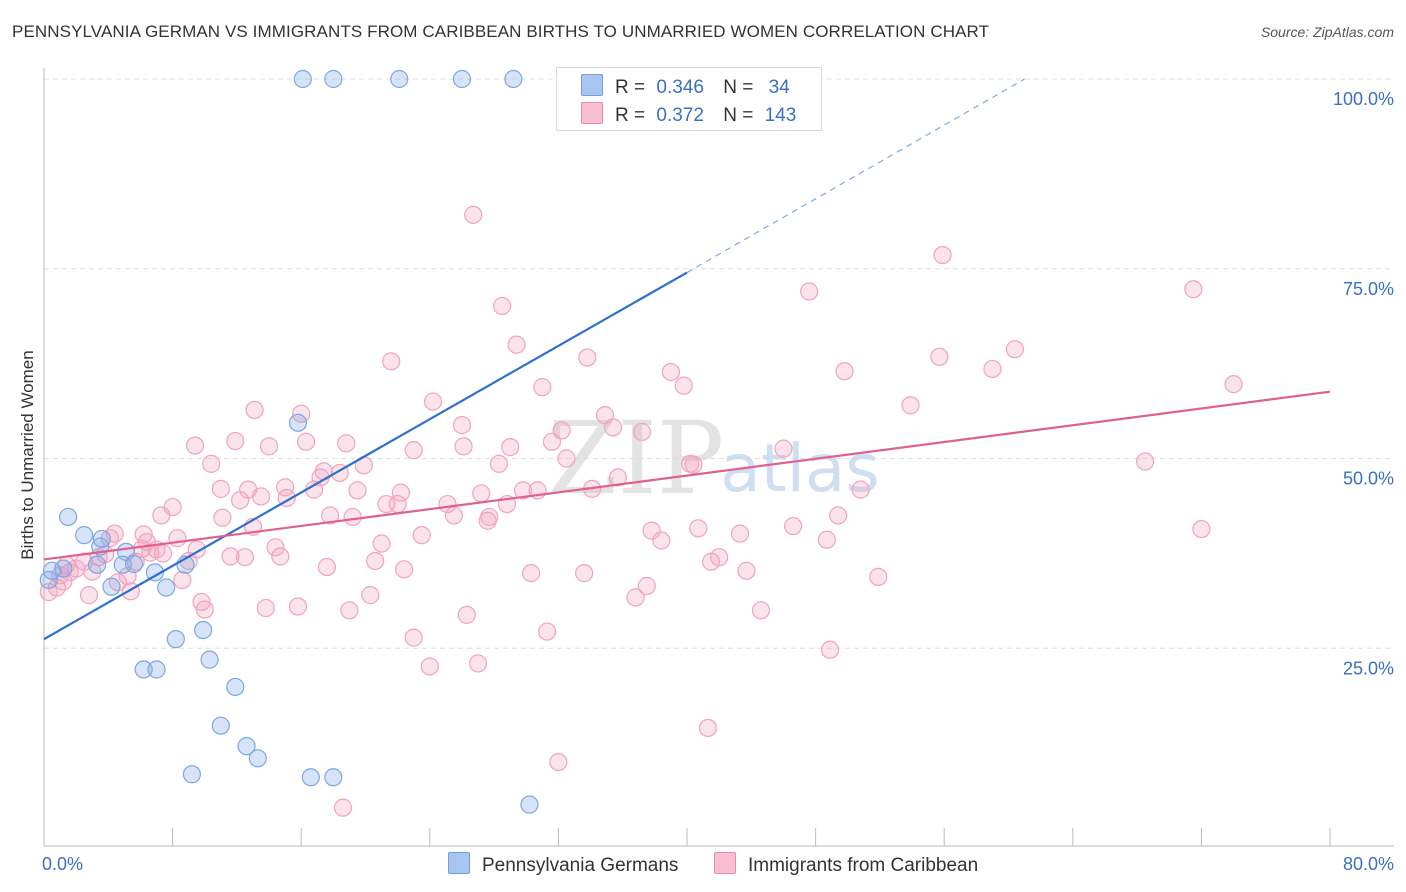  Describe the element at coordinates (1368, 289) in the screenshot. I see `y-tick-label: 75.0%` at that location.